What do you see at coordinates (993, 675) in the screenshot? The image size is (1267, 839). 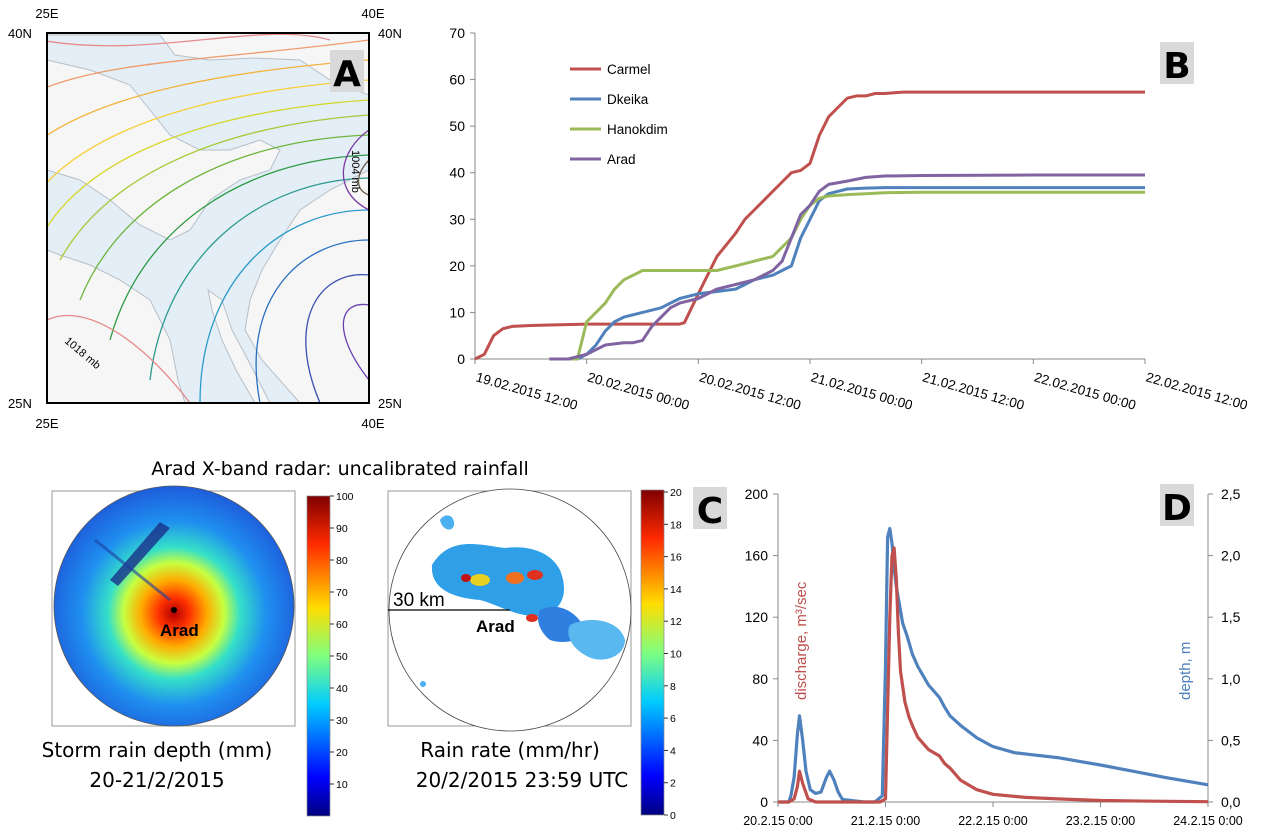 I see `d-series-line-discharge` at bounding box center [993, 675].